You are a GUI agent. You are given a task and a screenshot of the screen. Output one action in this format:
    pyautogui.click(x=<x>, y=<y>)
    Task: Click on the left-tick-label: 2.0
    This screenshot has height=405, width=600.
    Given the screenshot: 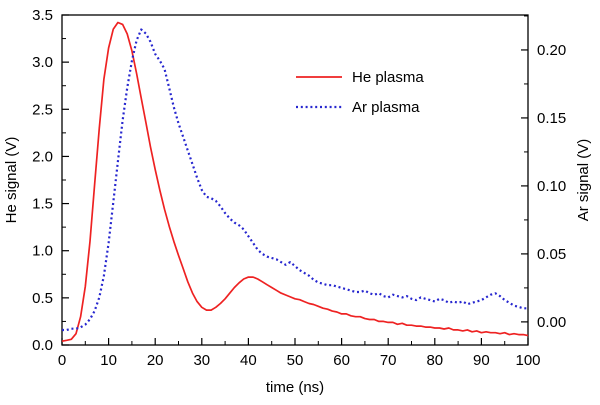 What is the action you would take?
    pyautogui.click(x=42, y=156)
    